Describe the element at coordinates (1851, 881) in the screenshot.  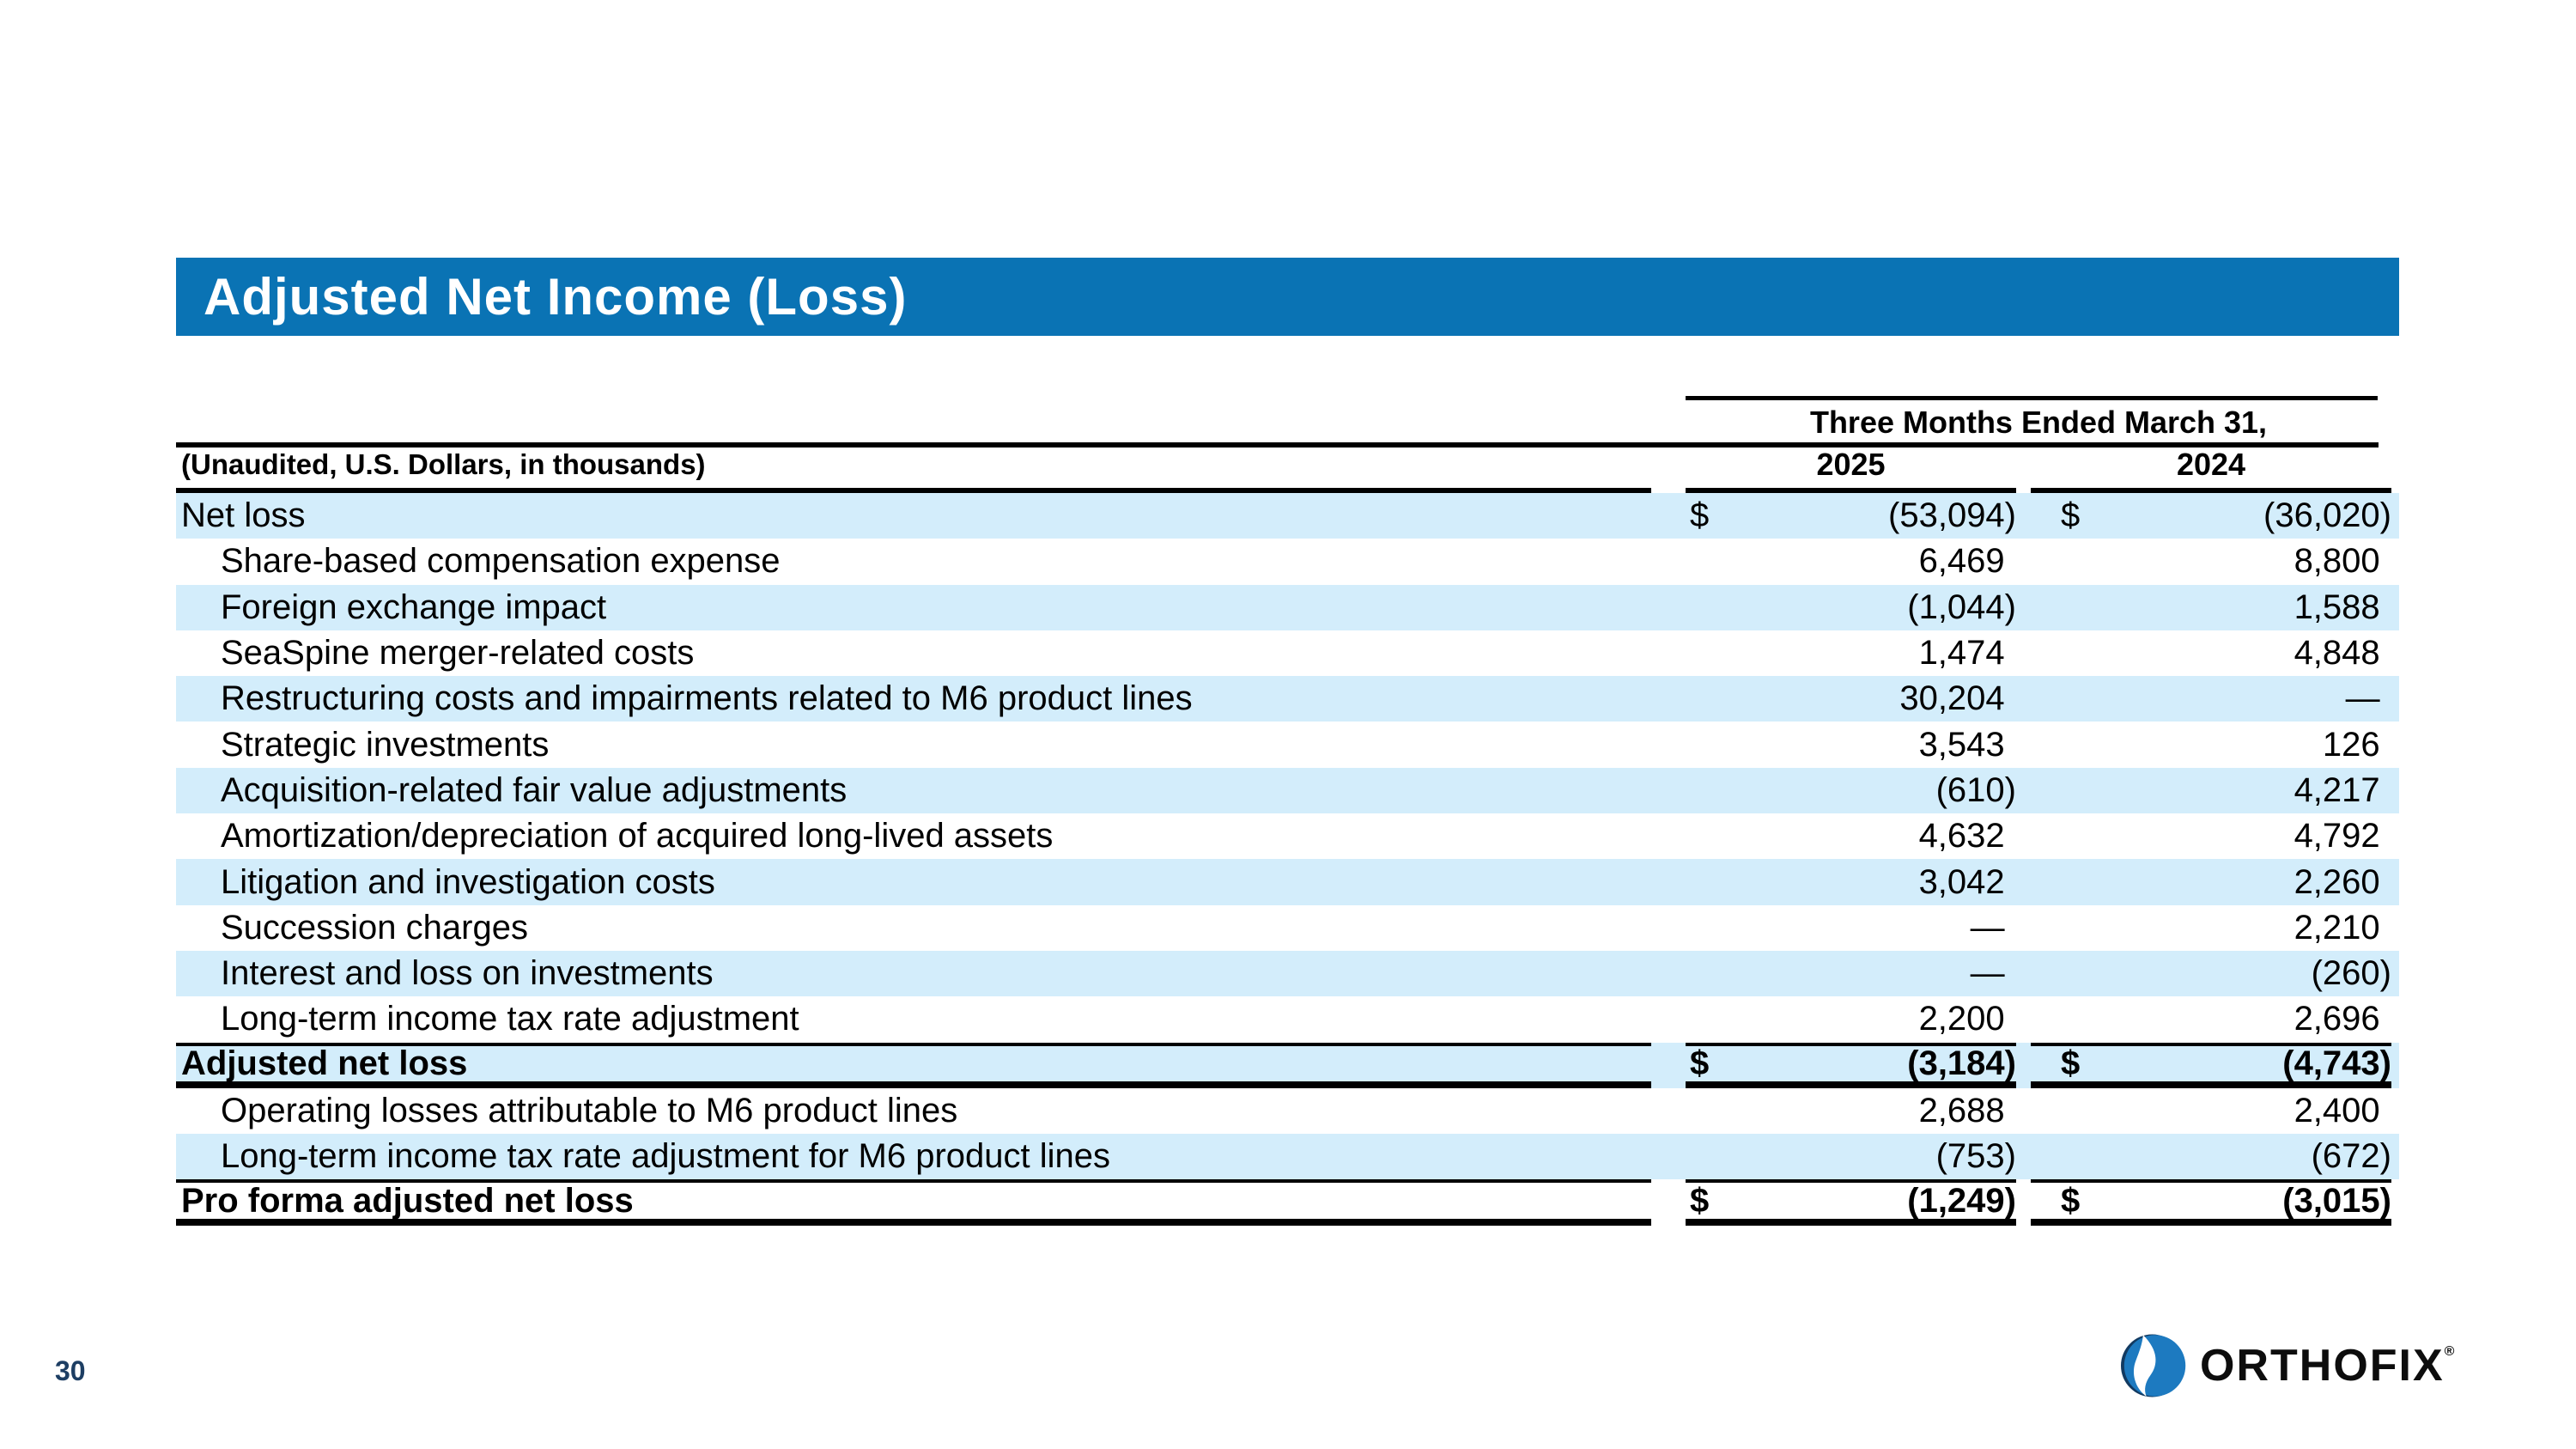
I see `value-2025: 3,042)` at that location.